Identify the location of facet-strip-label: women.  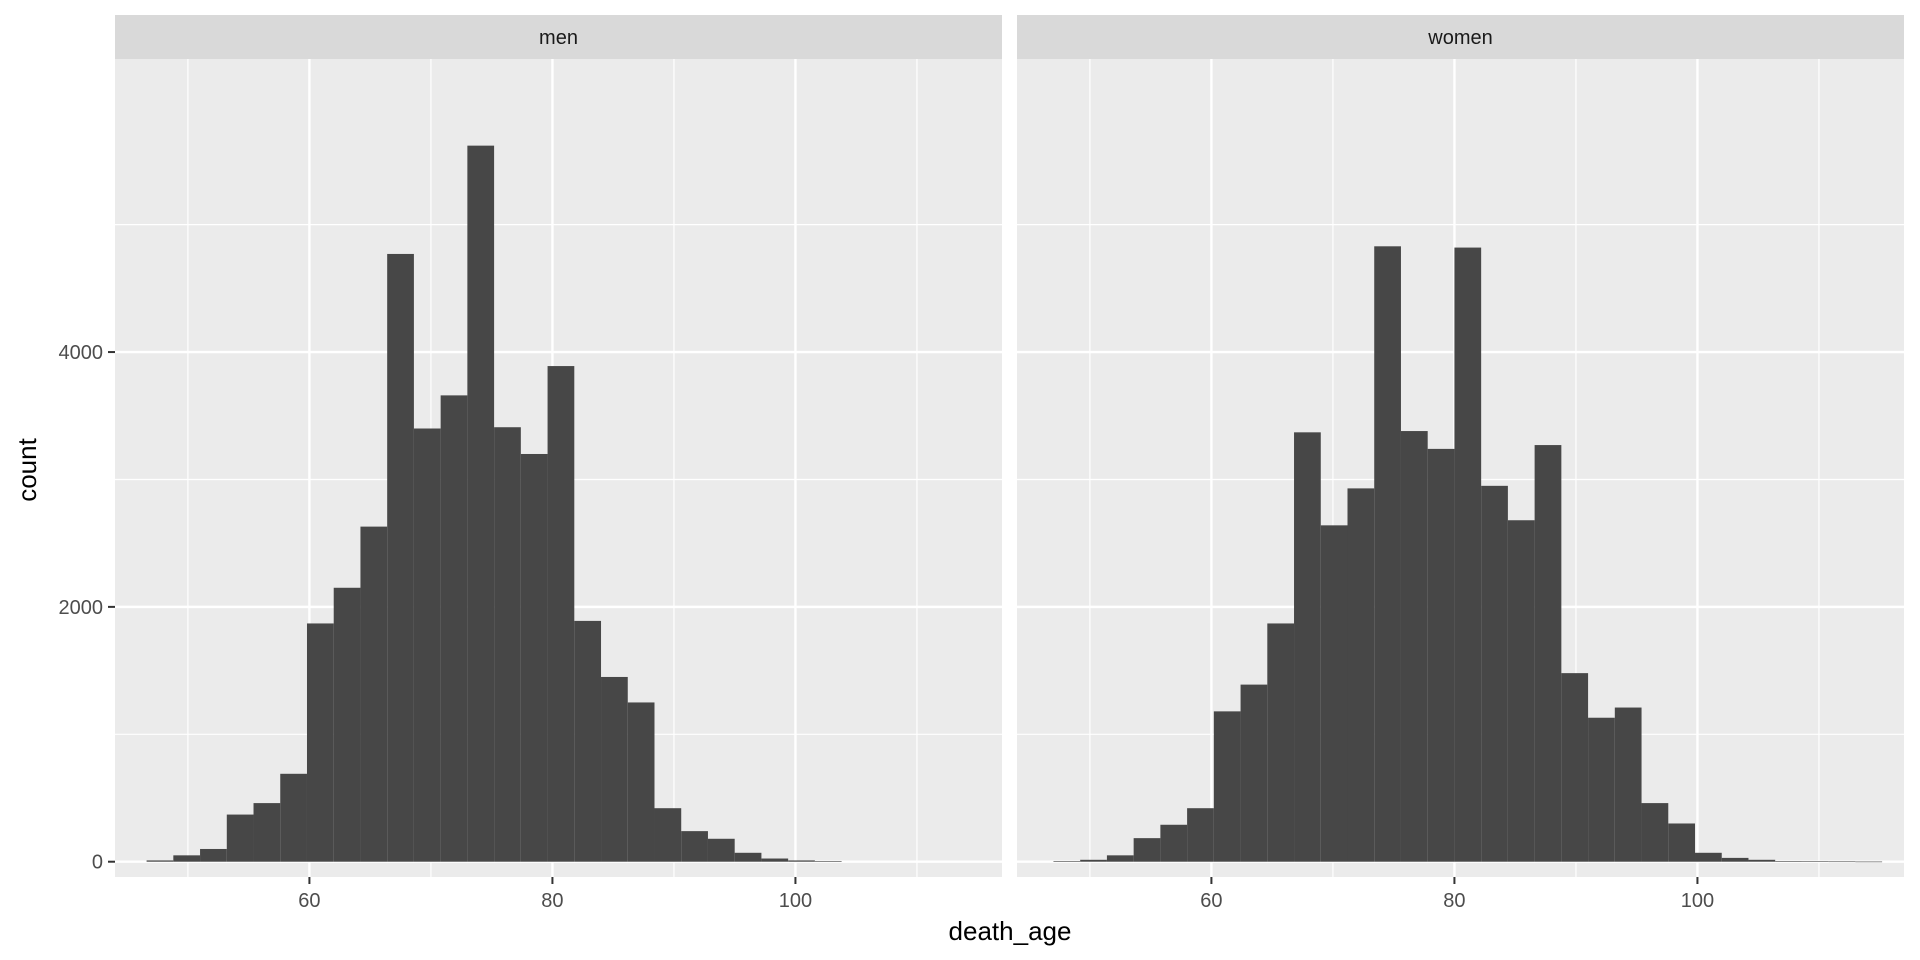
(1459, 38).